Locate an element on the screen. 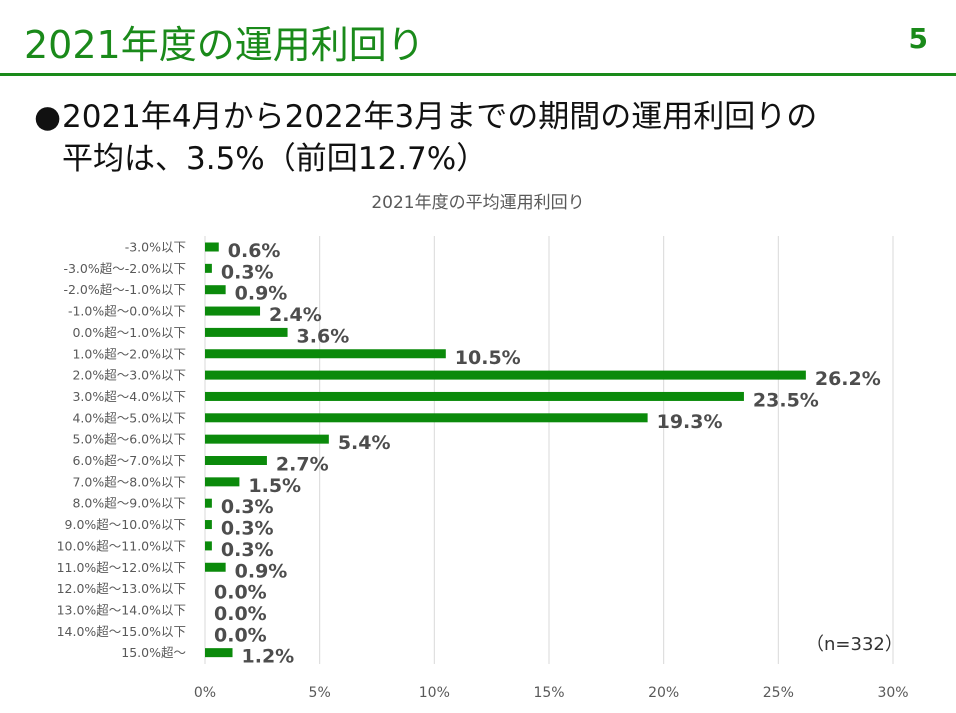  category-label: 10.0%超～11.0%以下 is located at coordinates (121, 545).